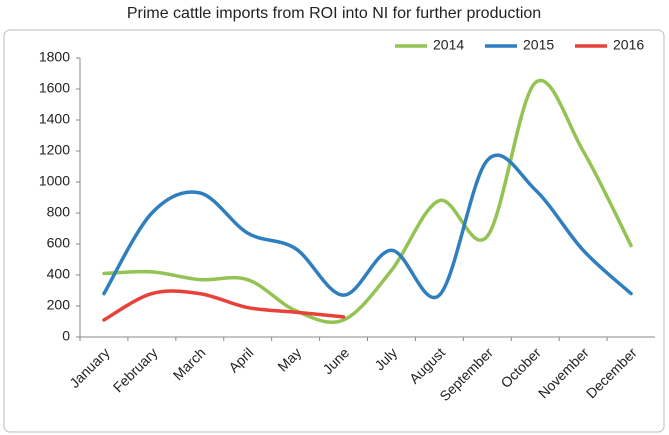 This screenshot has height=435, width=669. What do you see at coordinates (189, 363) in the screenshot?
I see `x-tick-label: March` at bounding box center [189, 363].